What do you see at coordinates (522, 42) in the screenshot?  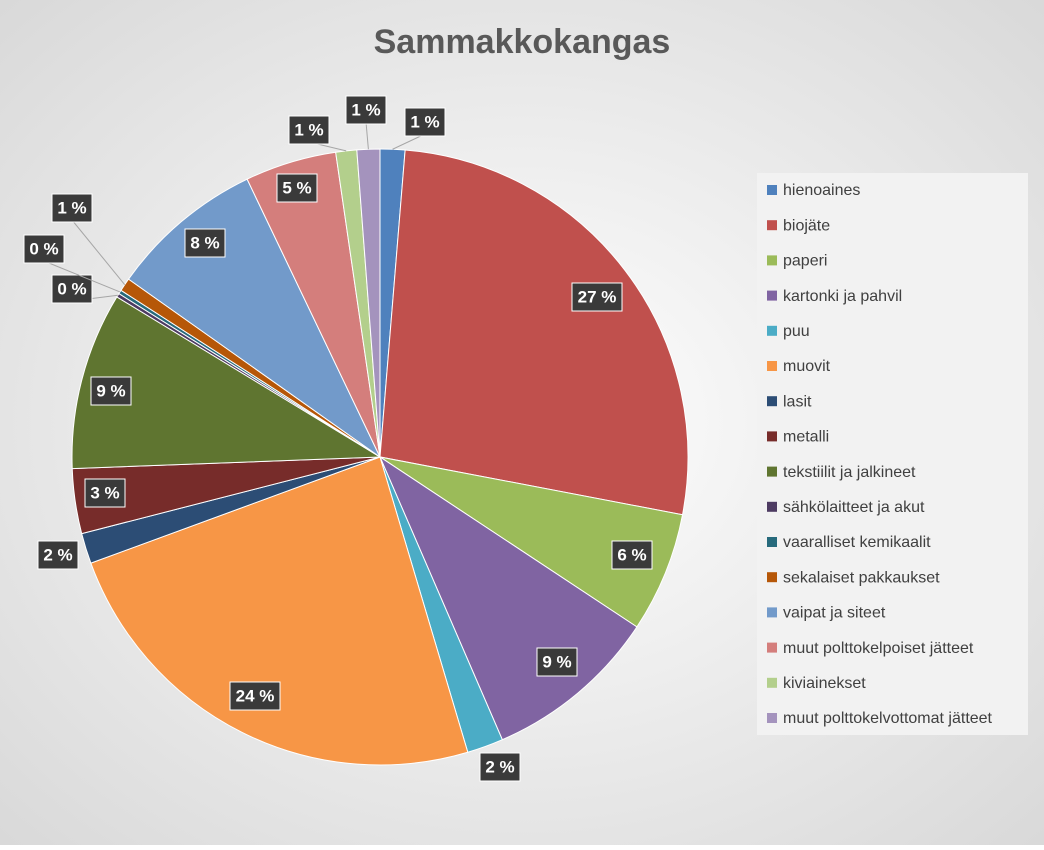 I see `chart-title: Sammakkokangas` at bounding box center [522, 42].